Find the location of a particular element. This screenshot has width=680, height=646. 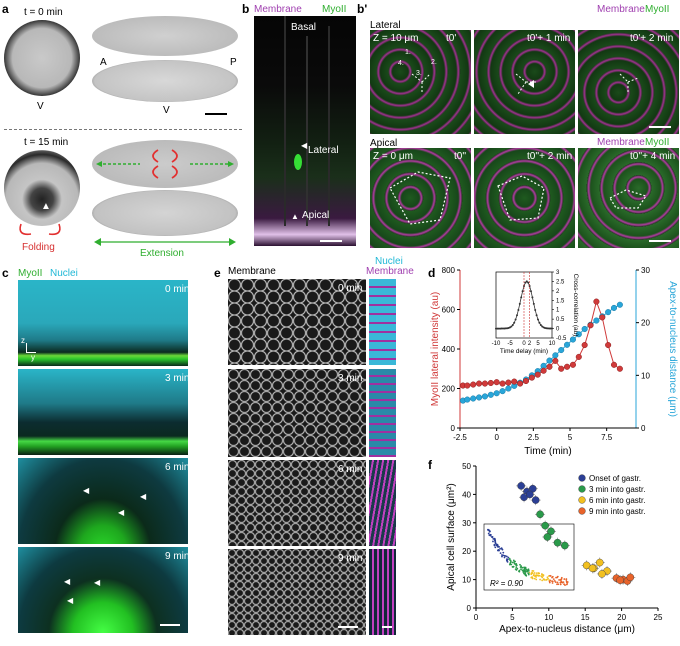

f-ylabel: Apical cell surface (μm²) is located at coordinates (451, 536).